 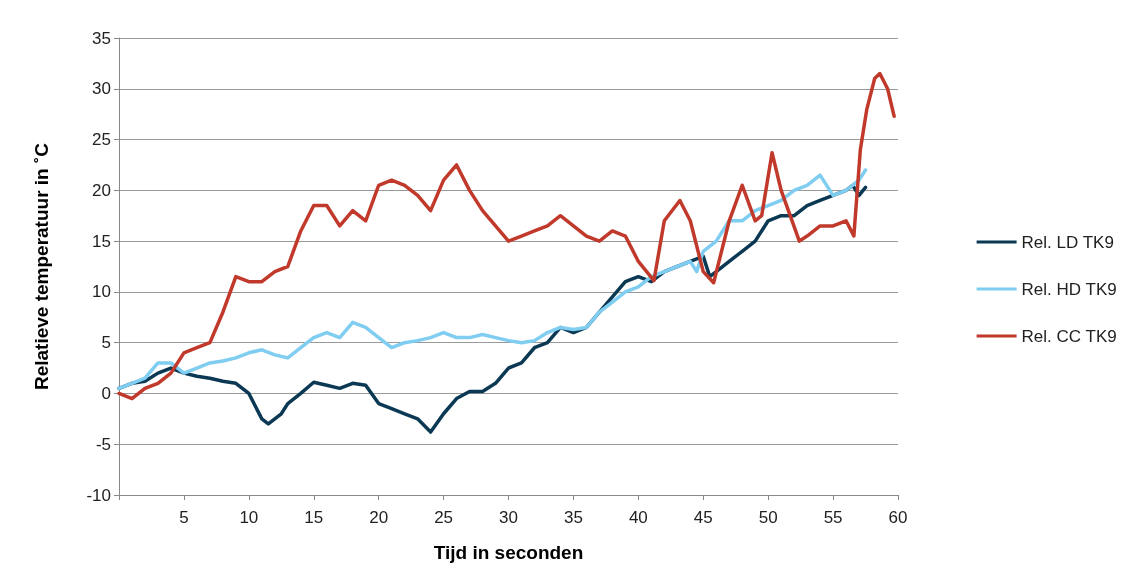 What do you see at coordinates (101, 38) in the screenshot?
I see `y-tick-label: 35` at bounding box center [101, 38].